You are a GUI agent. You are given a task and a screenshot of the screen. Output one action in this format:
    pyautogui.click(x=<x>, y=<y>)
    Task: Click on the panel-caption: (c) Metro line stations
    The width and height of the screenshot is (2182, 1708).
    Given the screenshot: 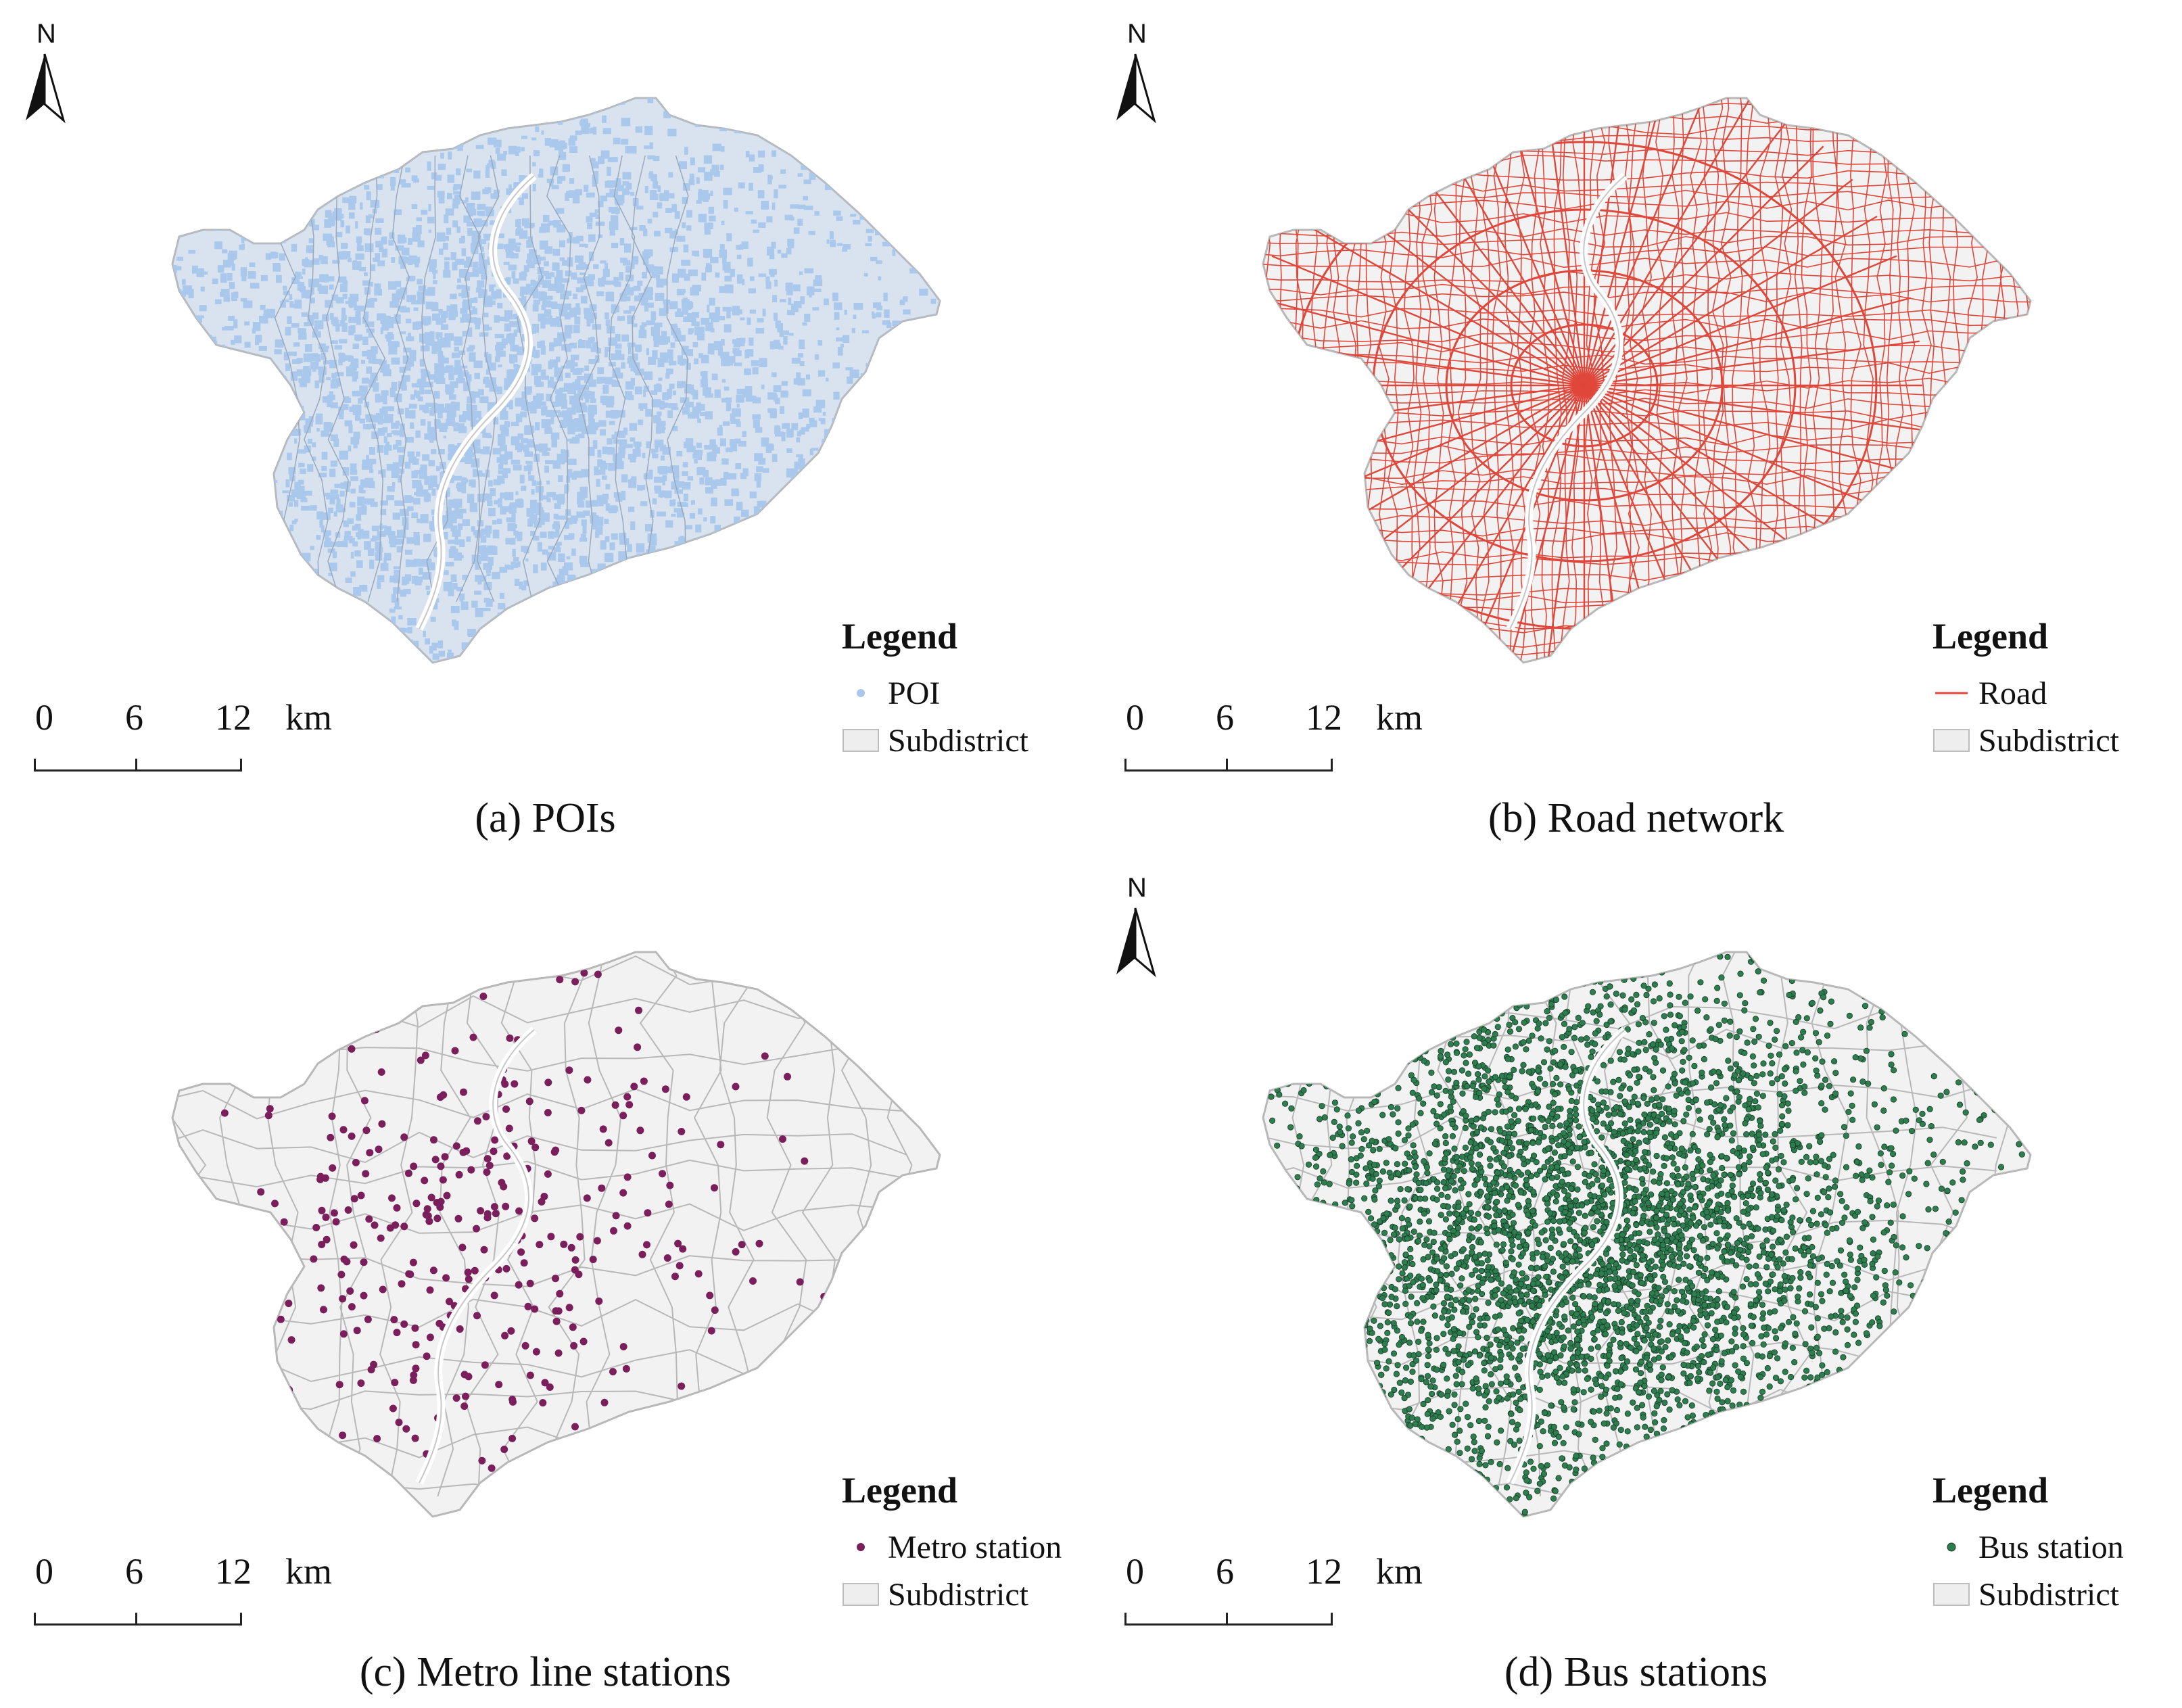 What is the action you would take?
    pyautogui.click(x=545, y=1672)
    